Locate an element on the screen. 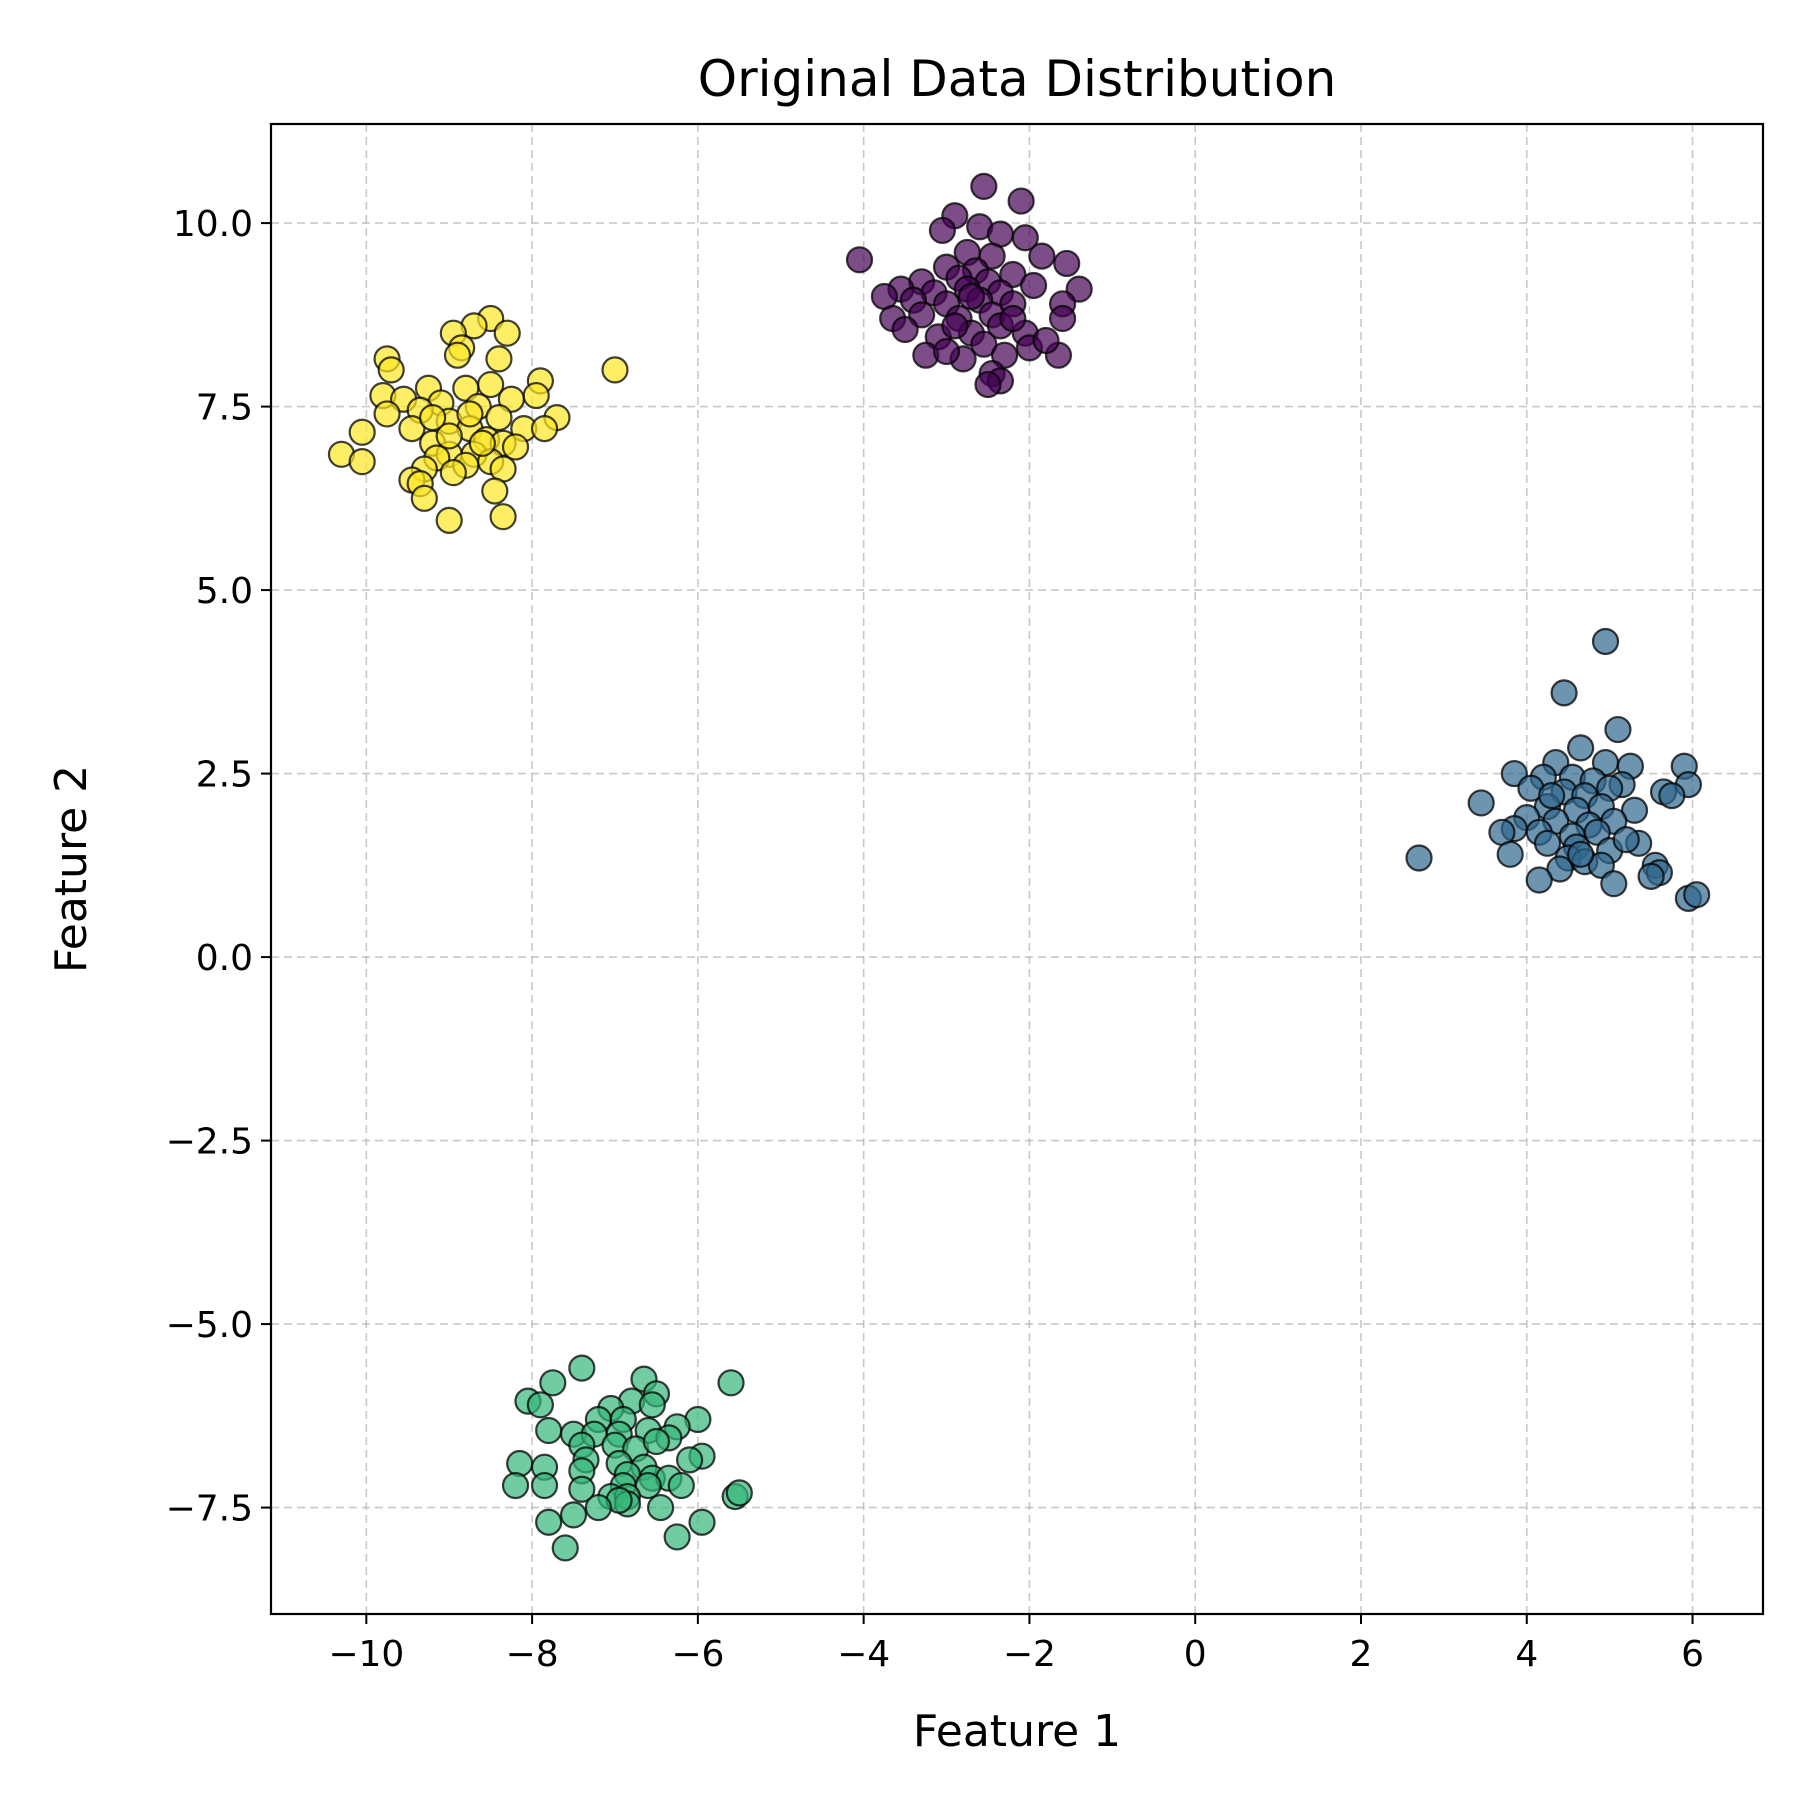  y-tick-label: 5.0 is located at coordinates (224, 591).